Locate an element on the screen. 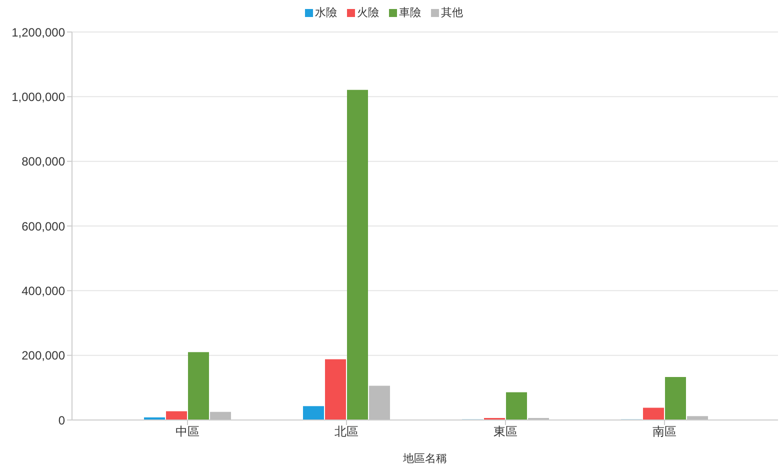  x-tick-label: 中區 is located at coordinates (188, 431).